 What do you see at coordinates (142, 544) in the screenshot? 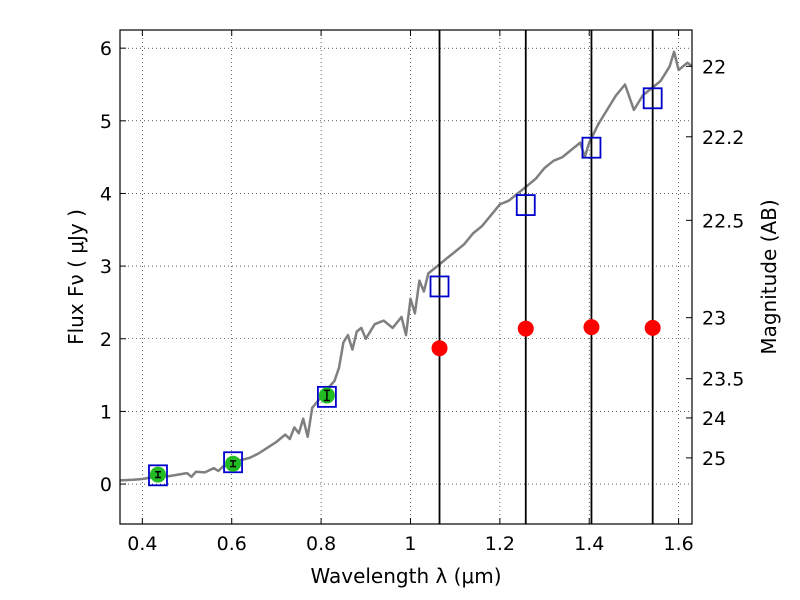
I see `x-tick-label: 0.4` at bounding box center [142, 544].